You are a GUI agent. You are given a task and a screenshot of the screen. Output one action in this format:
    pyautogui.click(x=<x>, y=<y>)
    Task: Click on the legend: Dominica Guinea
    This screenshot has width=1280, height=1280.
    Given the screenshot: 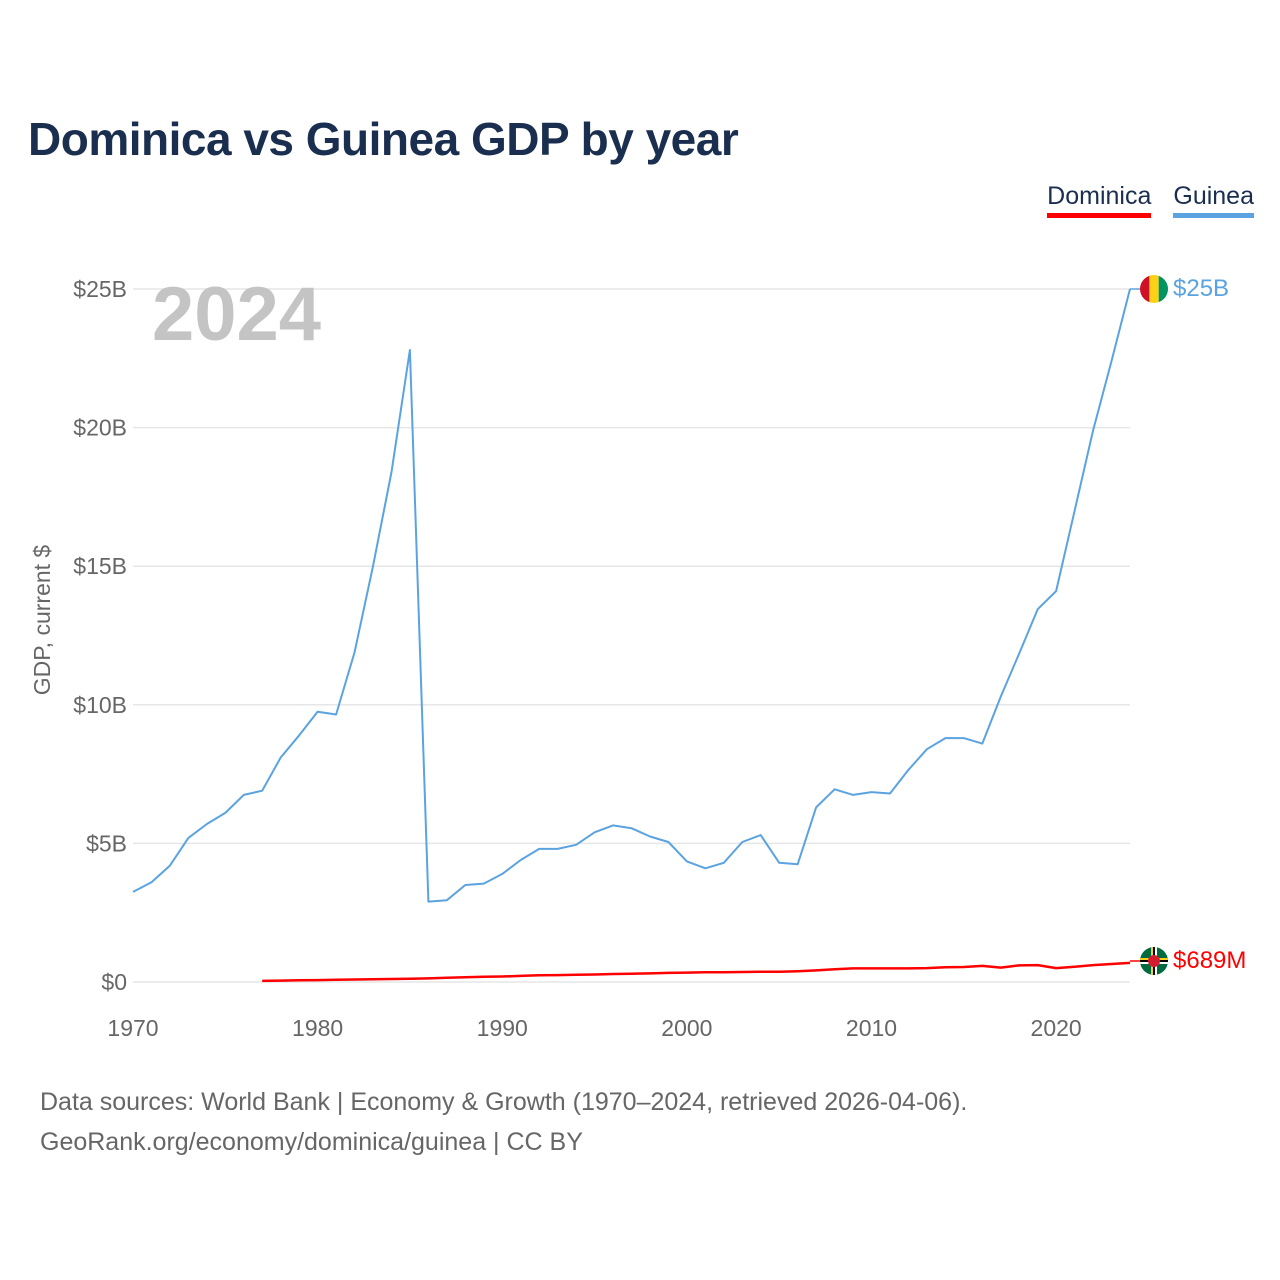 What is the action you would take?
    pyautogui.click(x=1150, y=200)
    